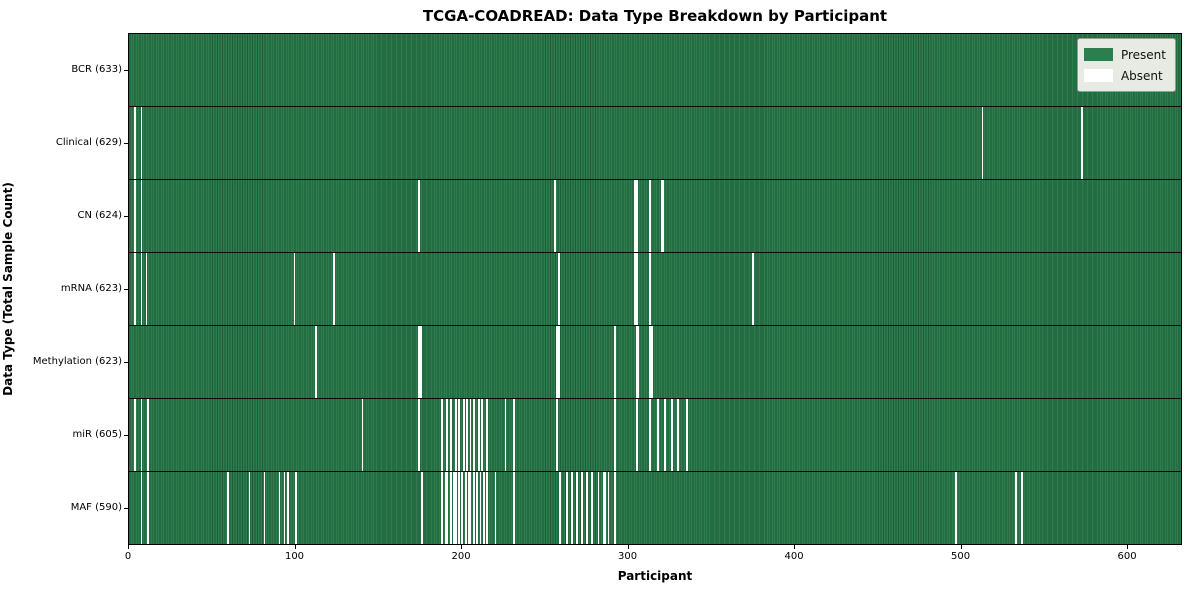 This screenshot has width=1200, height=600. I want to click on y-tick-label-mrna: mRNA (623), so click(91, 288).